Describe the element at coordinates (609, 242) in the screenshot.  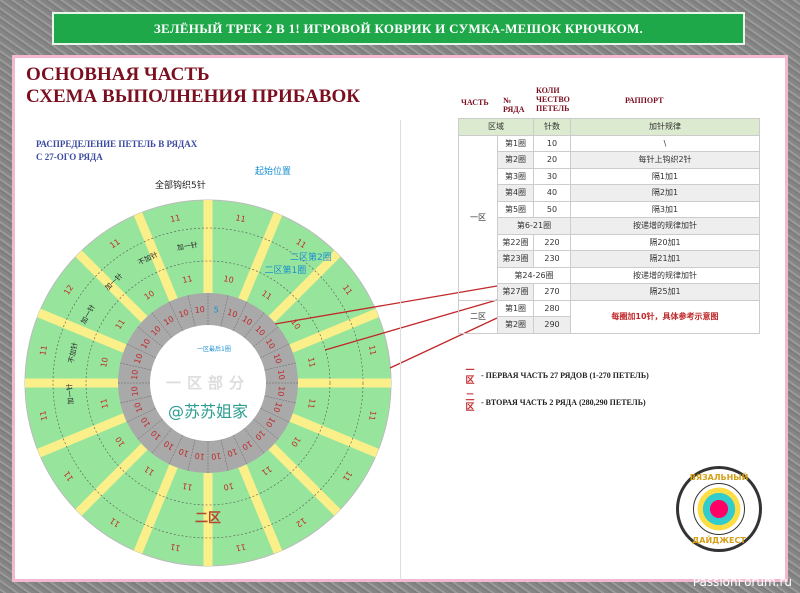
I see `table-row: 第22圈 220 隔20加1` at that location.